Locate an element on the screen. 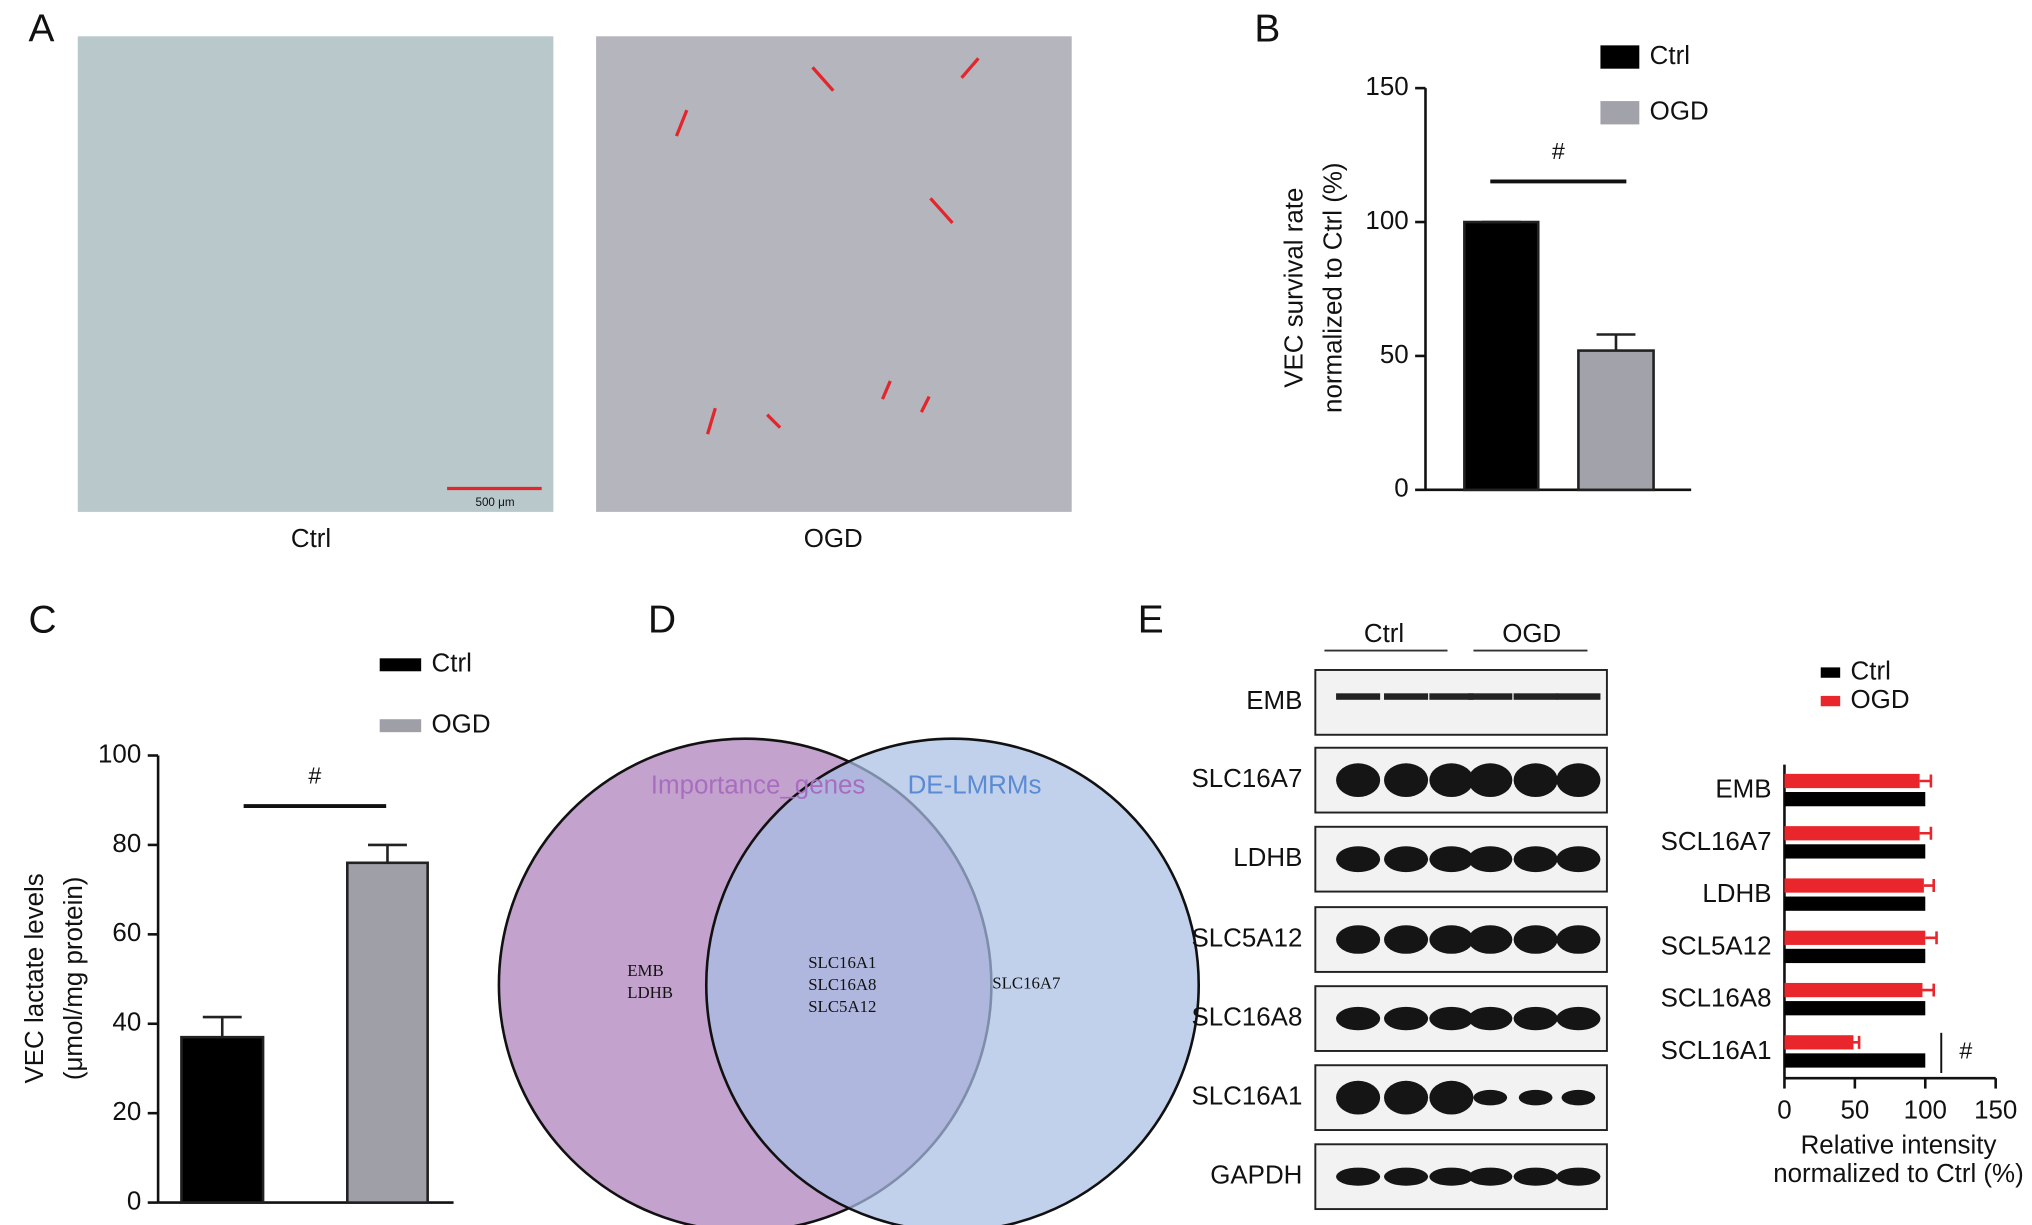 The height and width of the screenshot is (1225, 2032). y-tick-label: SCL5A12 is located at coordinates (1716, 946).